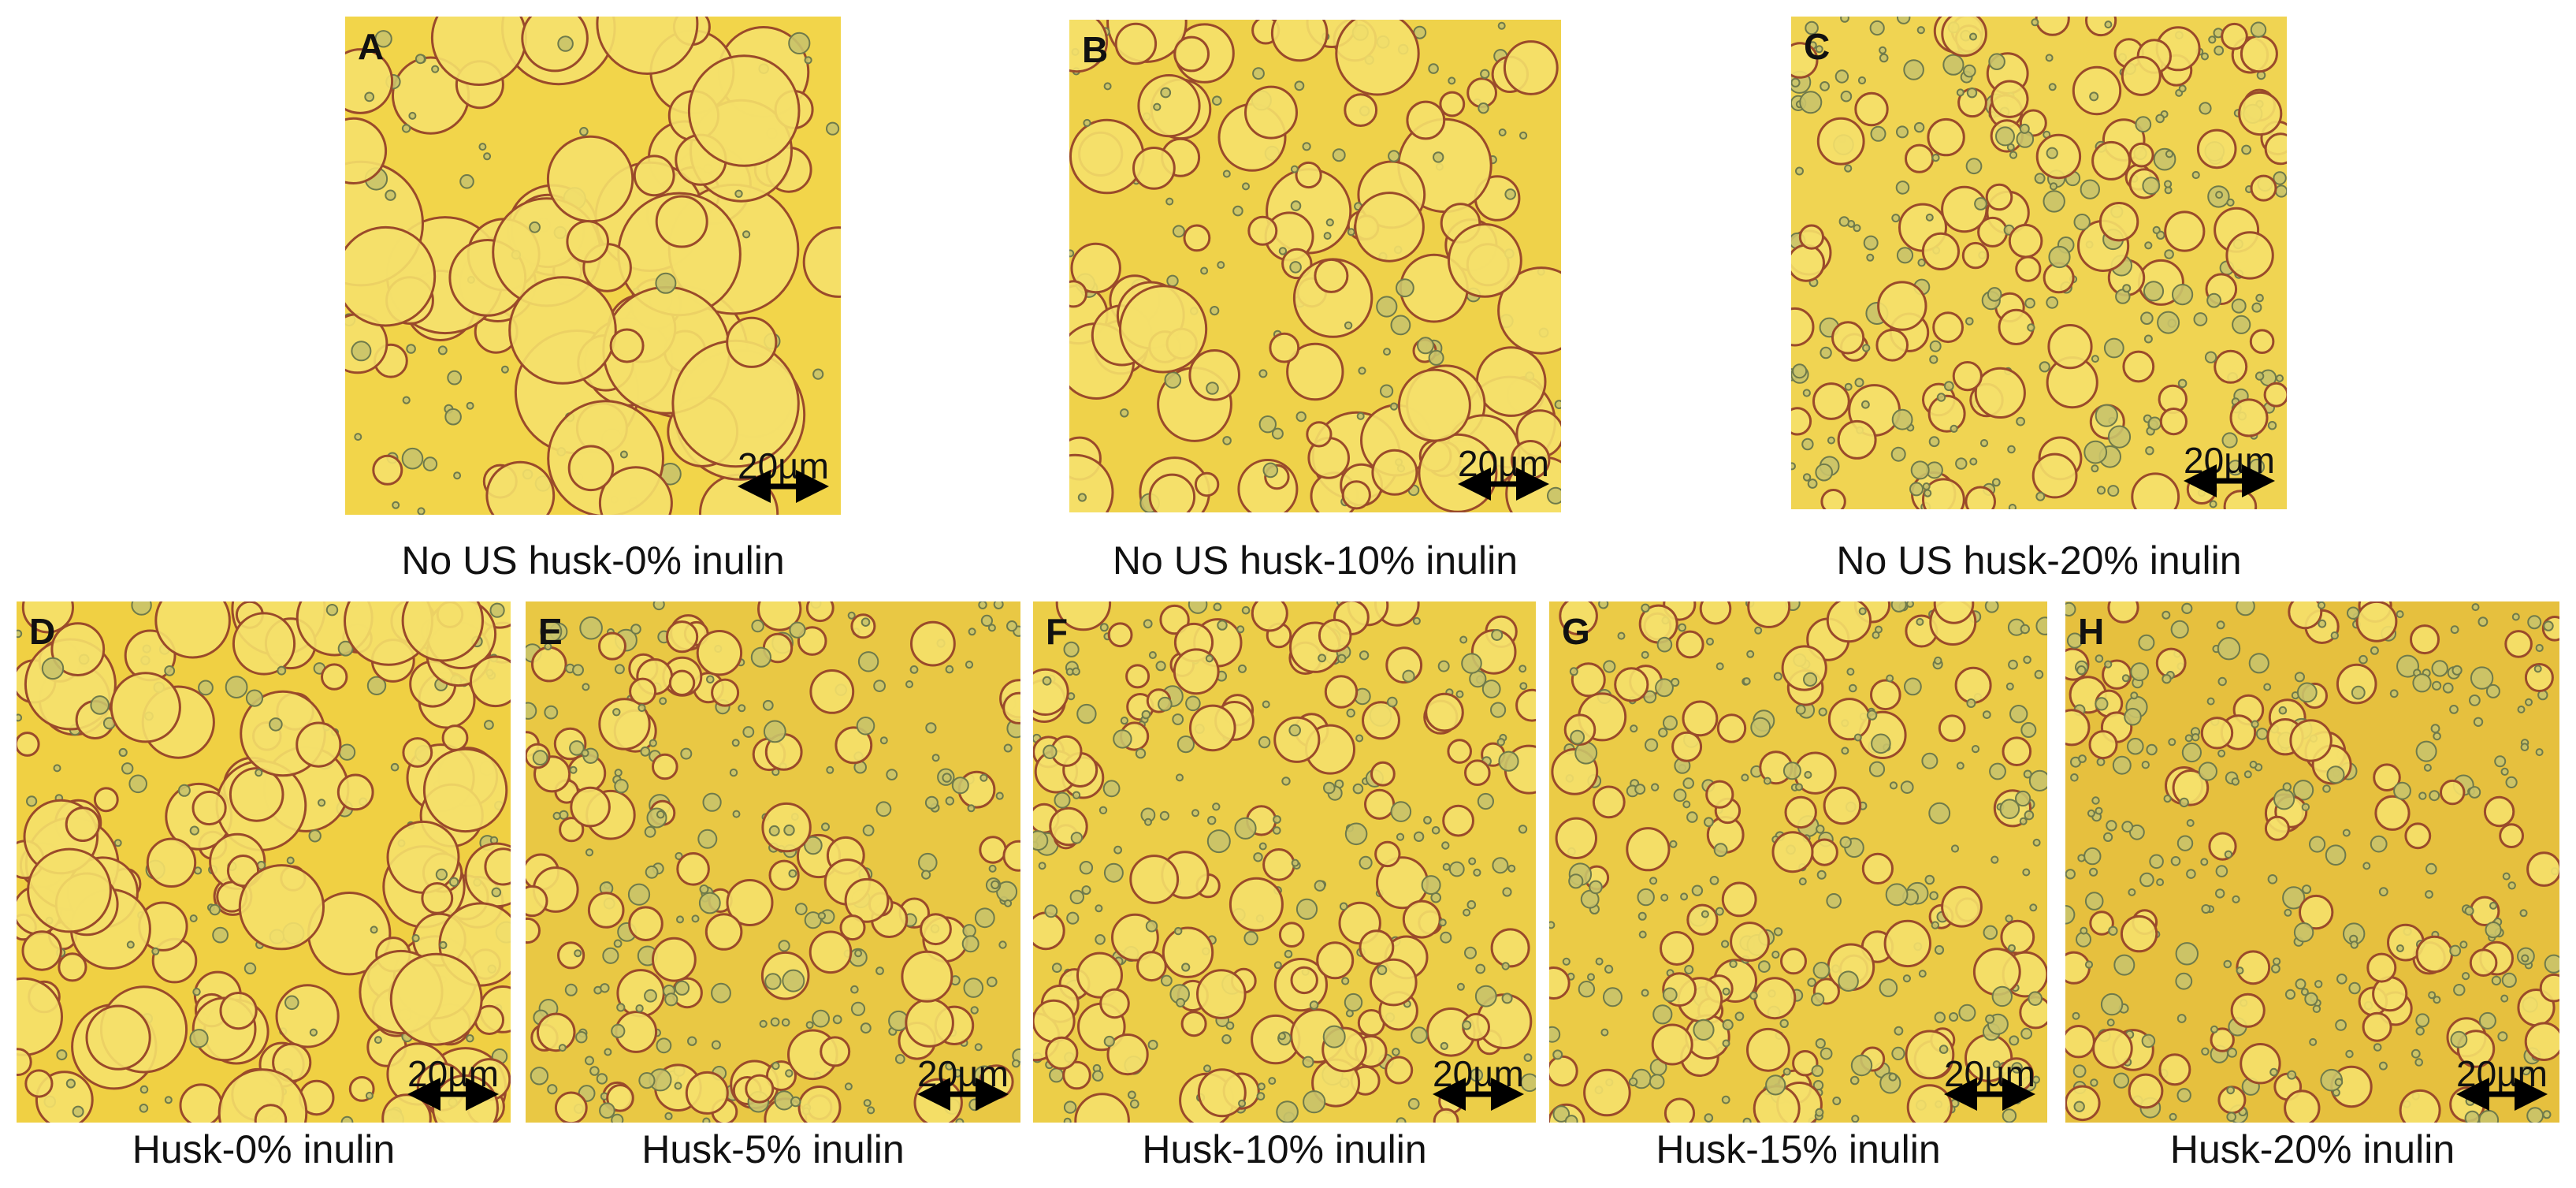 This screenshot has width=2576, height=1188. I want to click on panel-letter: H, so click(2091, 631).